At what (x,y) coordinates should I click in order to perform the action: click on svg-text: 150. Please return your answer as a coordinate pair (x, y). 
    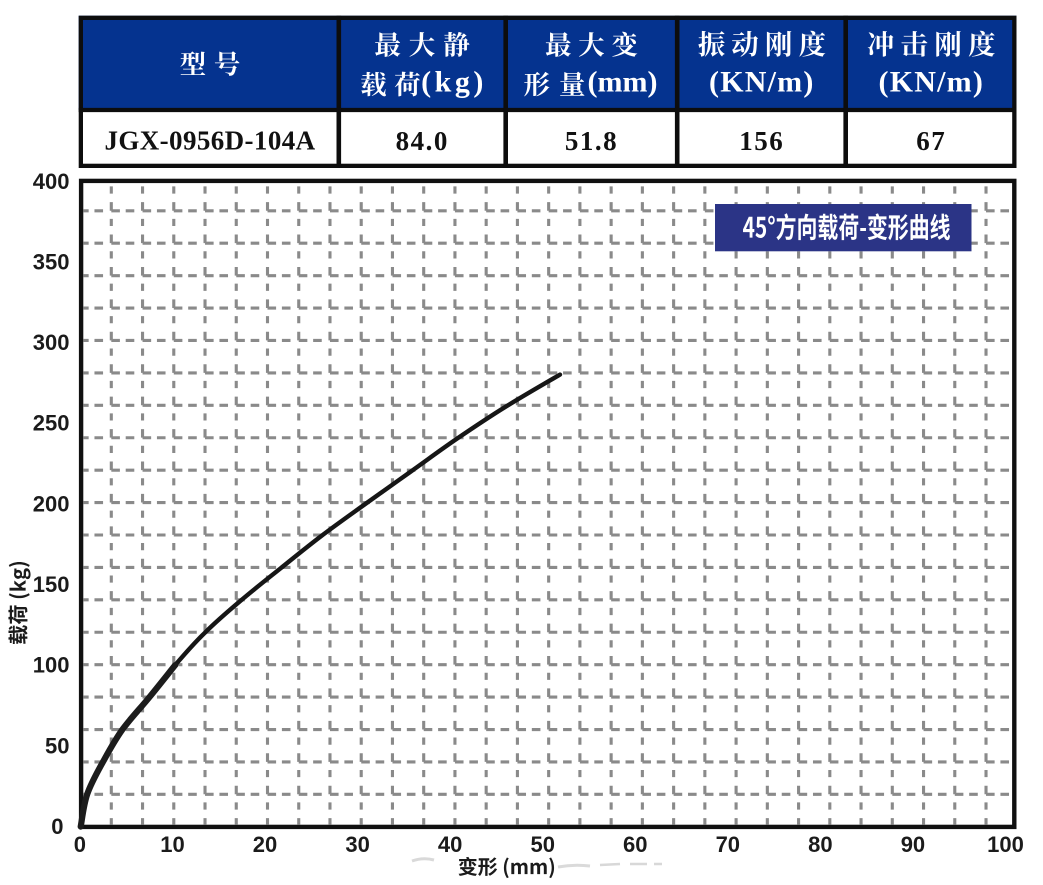
    Looking at the image, I should click on (51, 584).